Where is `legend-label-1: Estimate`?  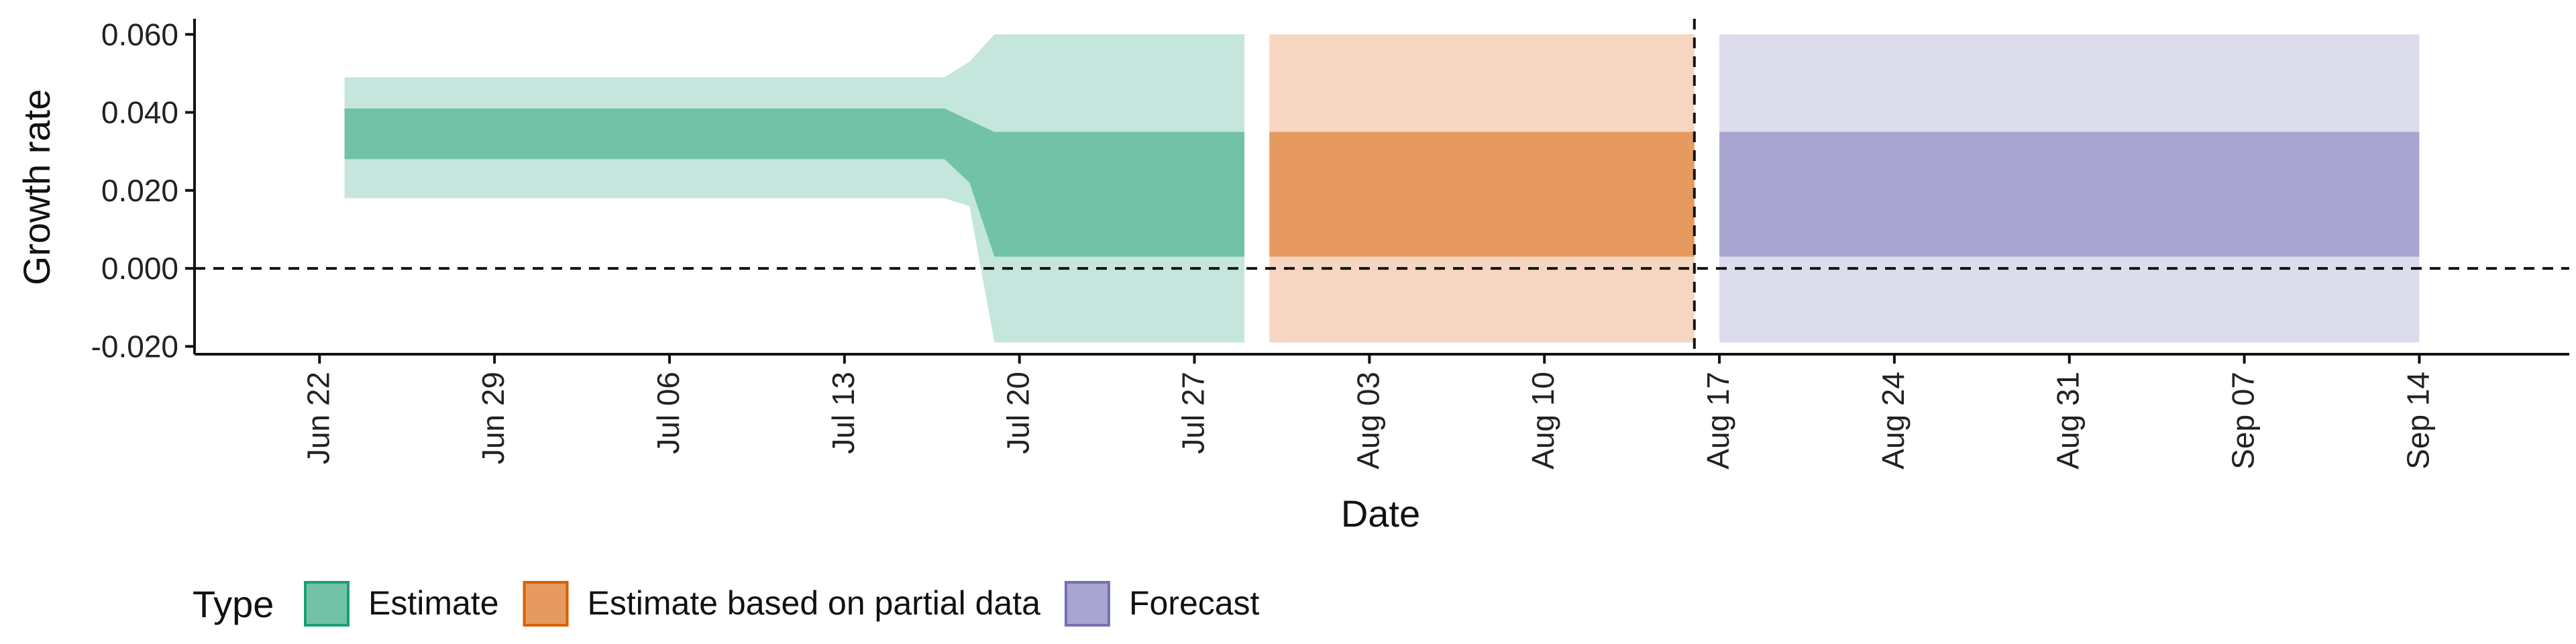 legend-label-1: Estimate is located at coordinates (433, 603).